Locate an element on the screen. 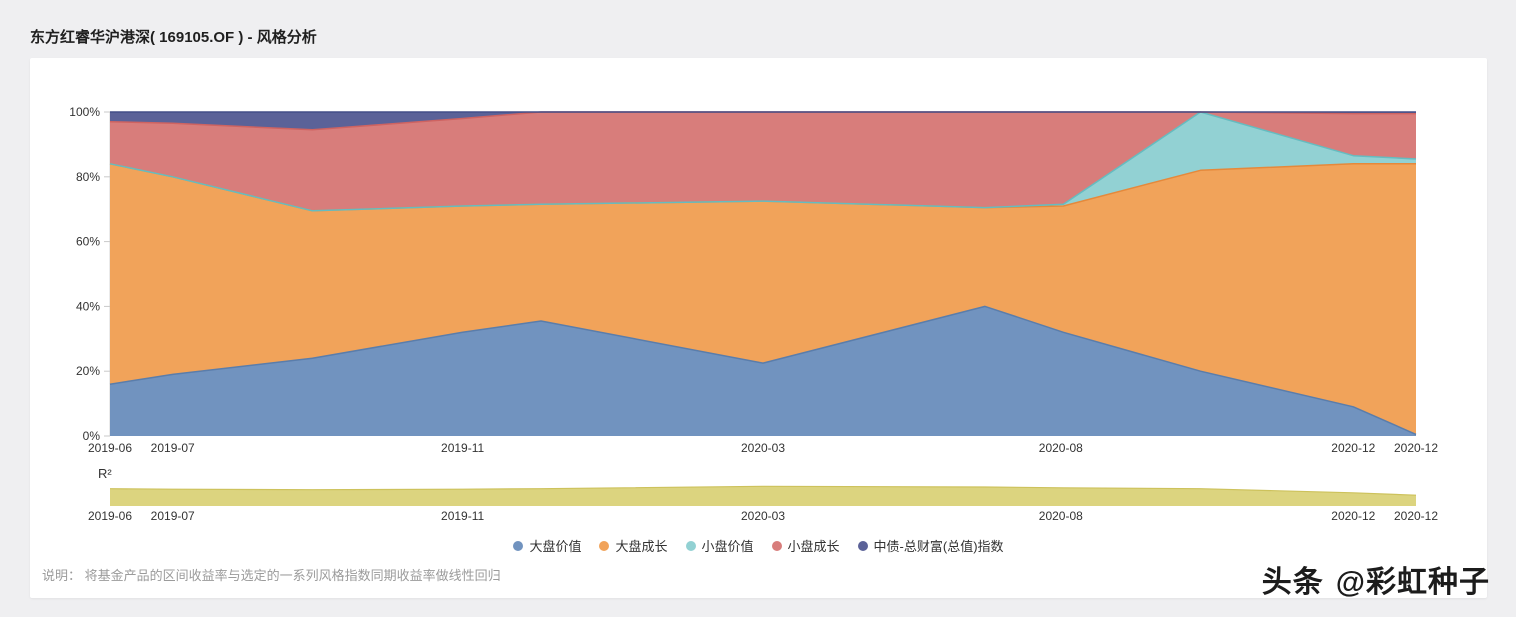 The image size is (1516, 617). watermark-handle: @彩虹种子 is located at coordinates (1412, 582).